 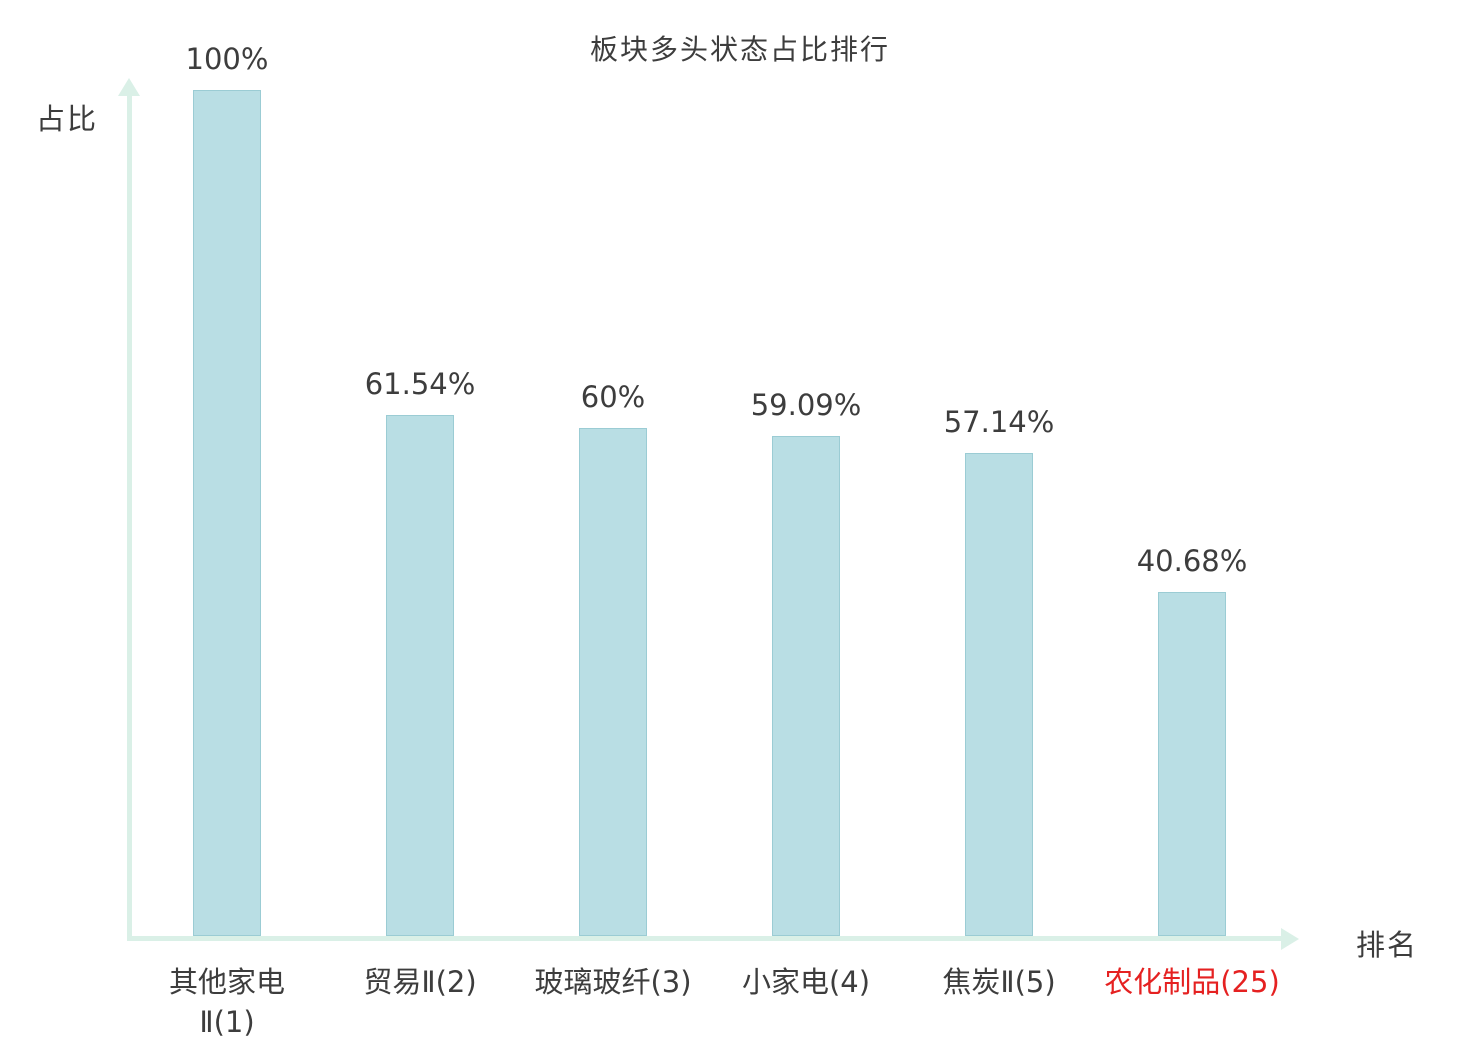 I want to click on category-label-line: 贸易Ⅱ(2), so click(x=420, y=982).